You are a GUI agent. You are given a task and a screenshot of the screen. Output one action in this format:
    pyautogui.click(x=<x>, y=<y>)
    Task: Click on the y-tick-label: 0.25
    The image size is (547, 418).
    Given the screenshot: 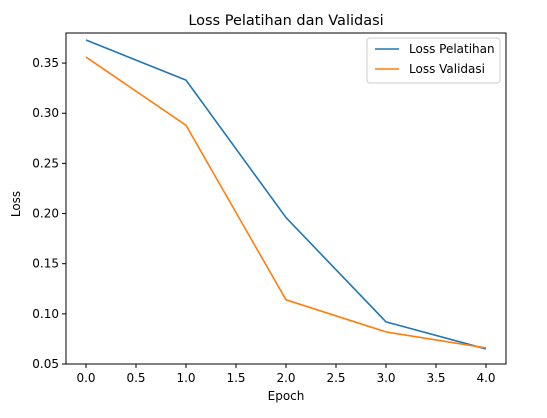 What is the action you would take?
    pyautogui.click(x=45, y=163)
    